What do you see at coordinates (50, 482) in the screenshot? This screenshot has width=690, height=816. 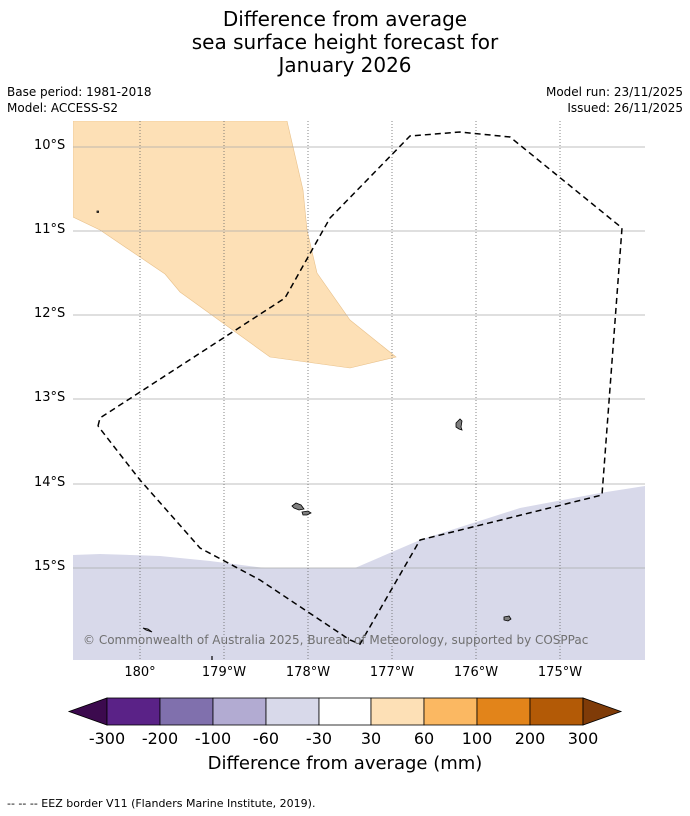 I see `y-tick-label: 14°S` at bounding box center [50, 482].